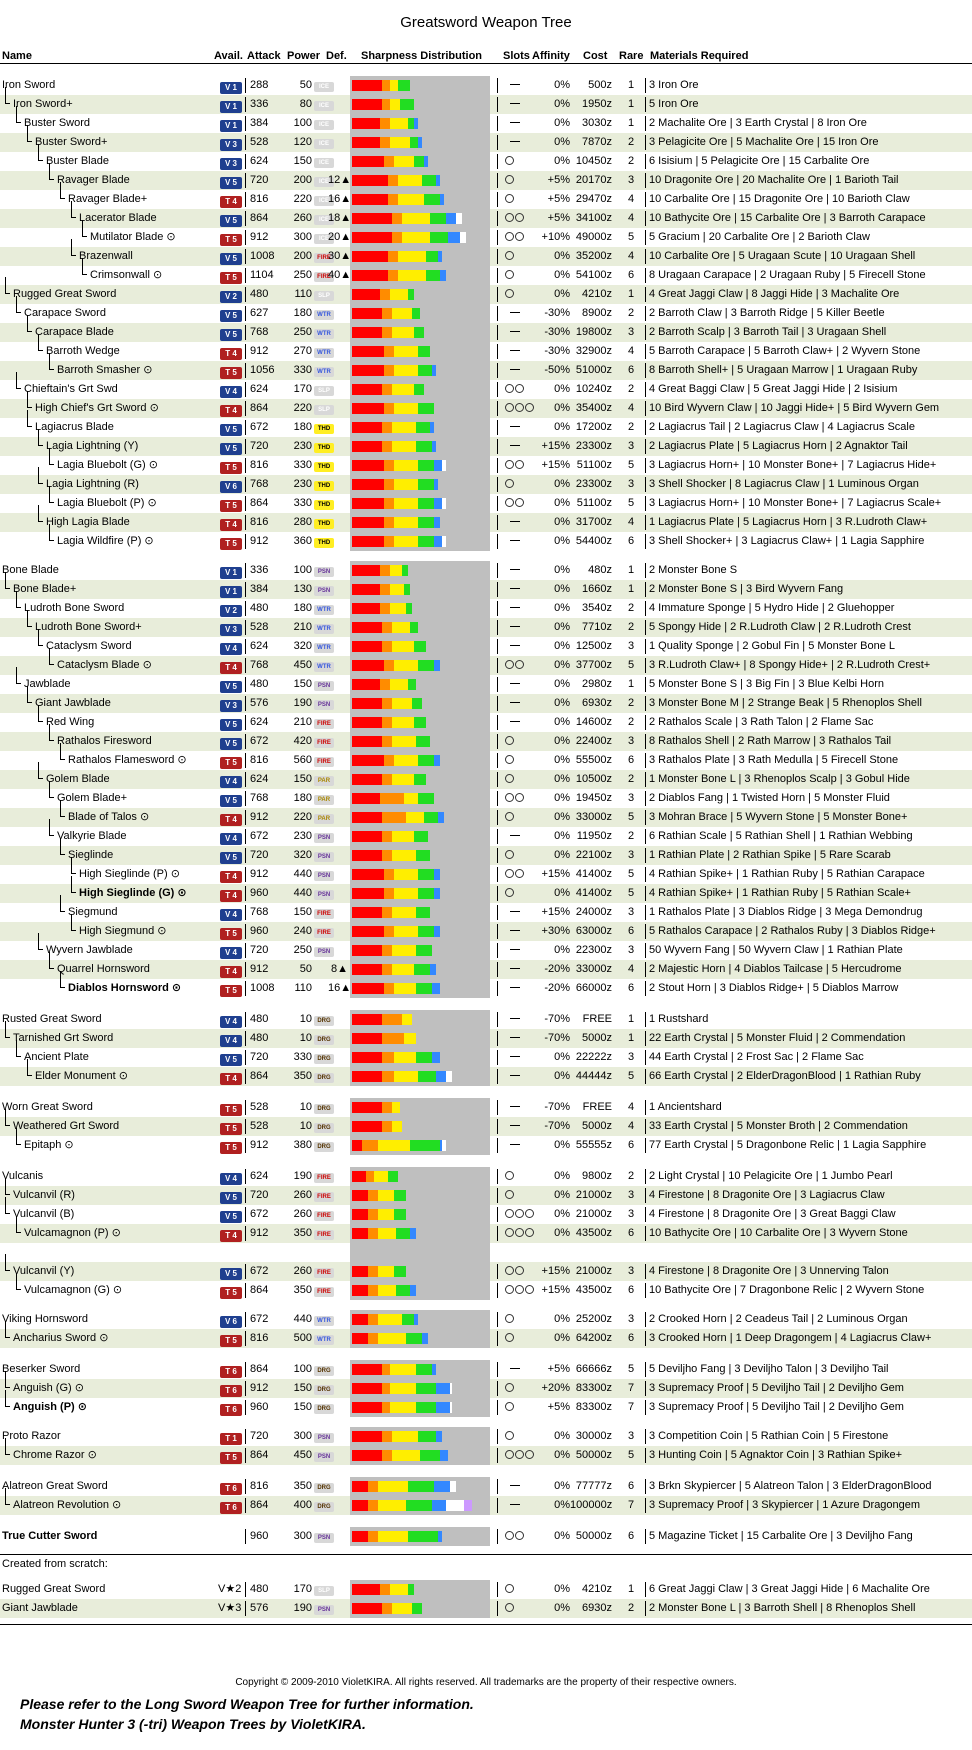 This screenshot has height=1750, width=972. What do you see at coordinates (302, 351) in the screenshot?
I see `power-value: 270` at bounding box center [302, 351].